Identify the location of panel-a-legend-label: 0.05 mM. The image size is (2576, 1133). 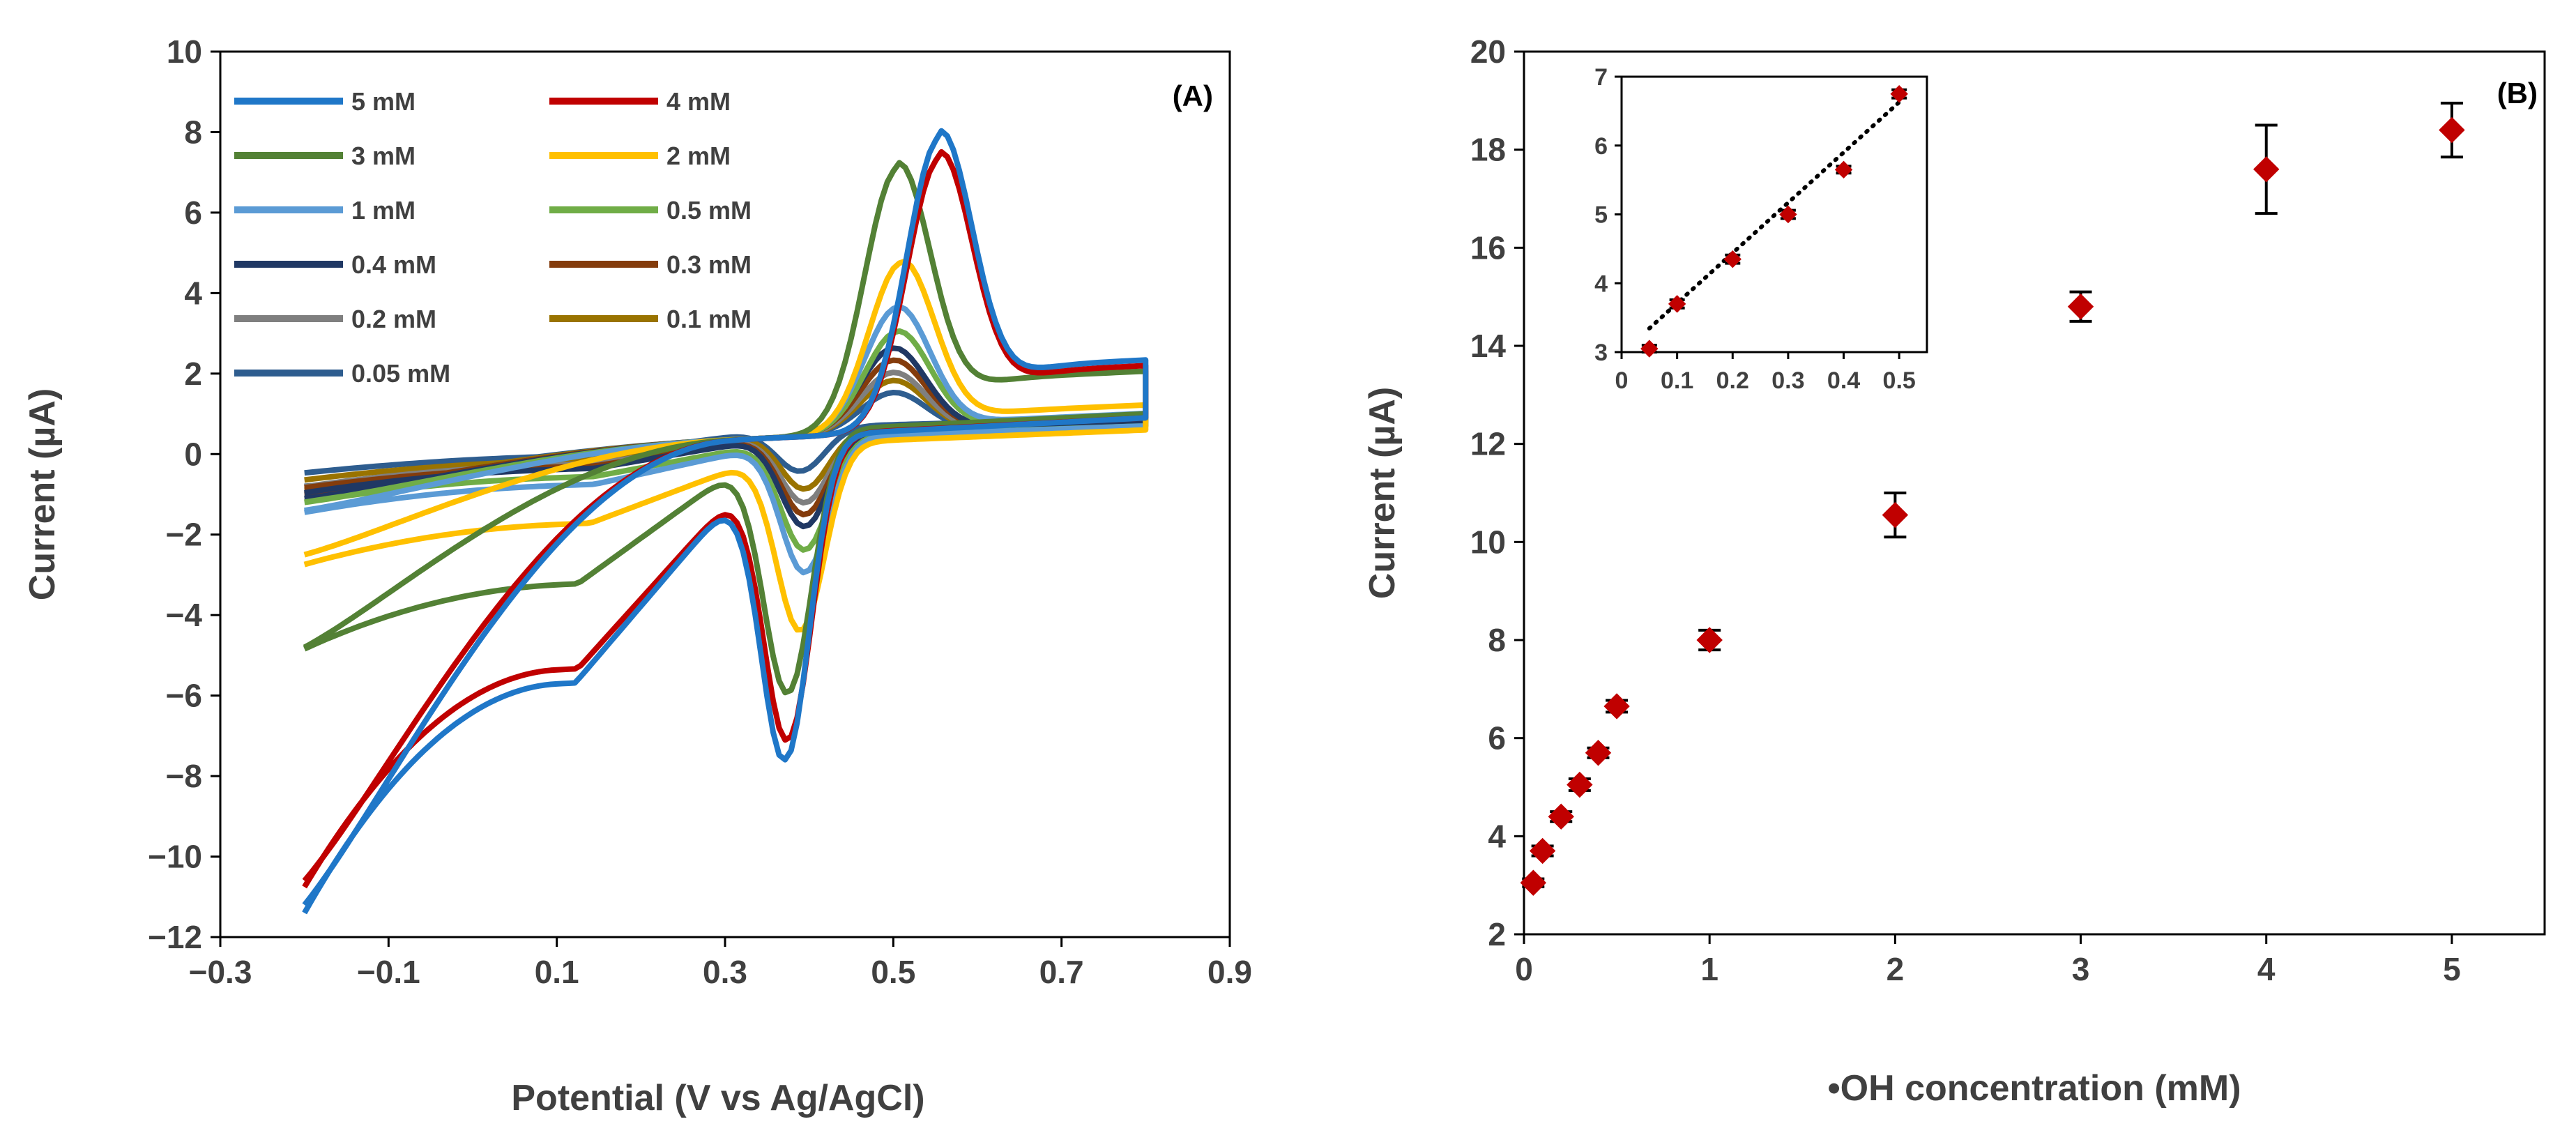
(401, 373).